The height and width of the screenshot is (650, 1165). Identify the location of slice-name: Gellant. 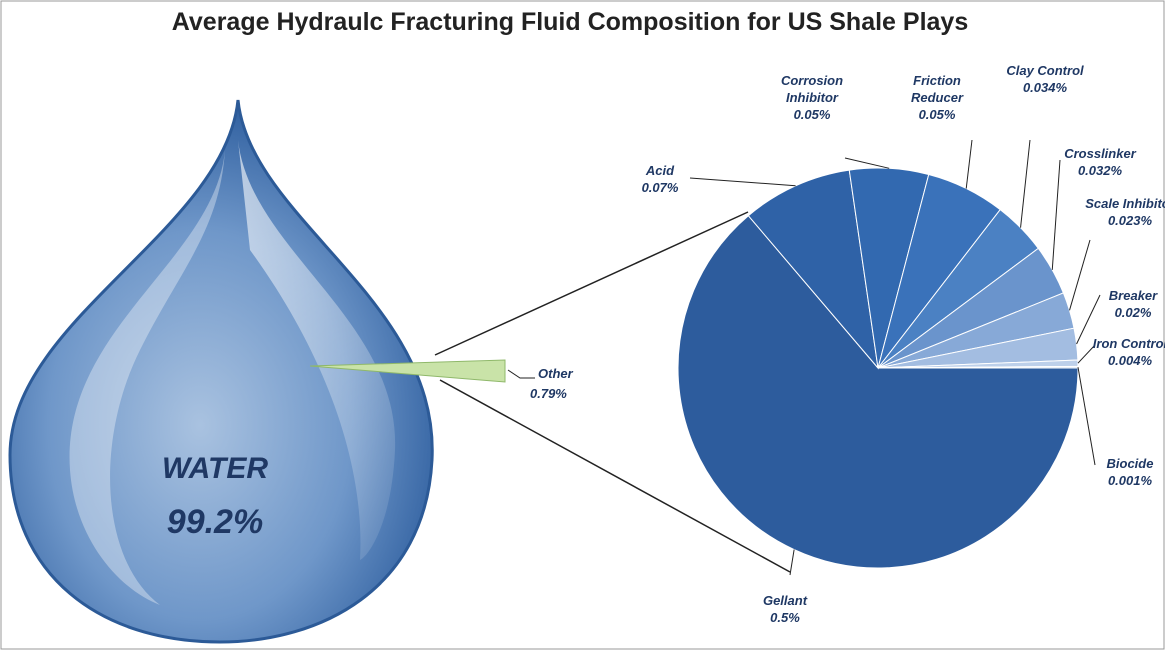
(785, 600).